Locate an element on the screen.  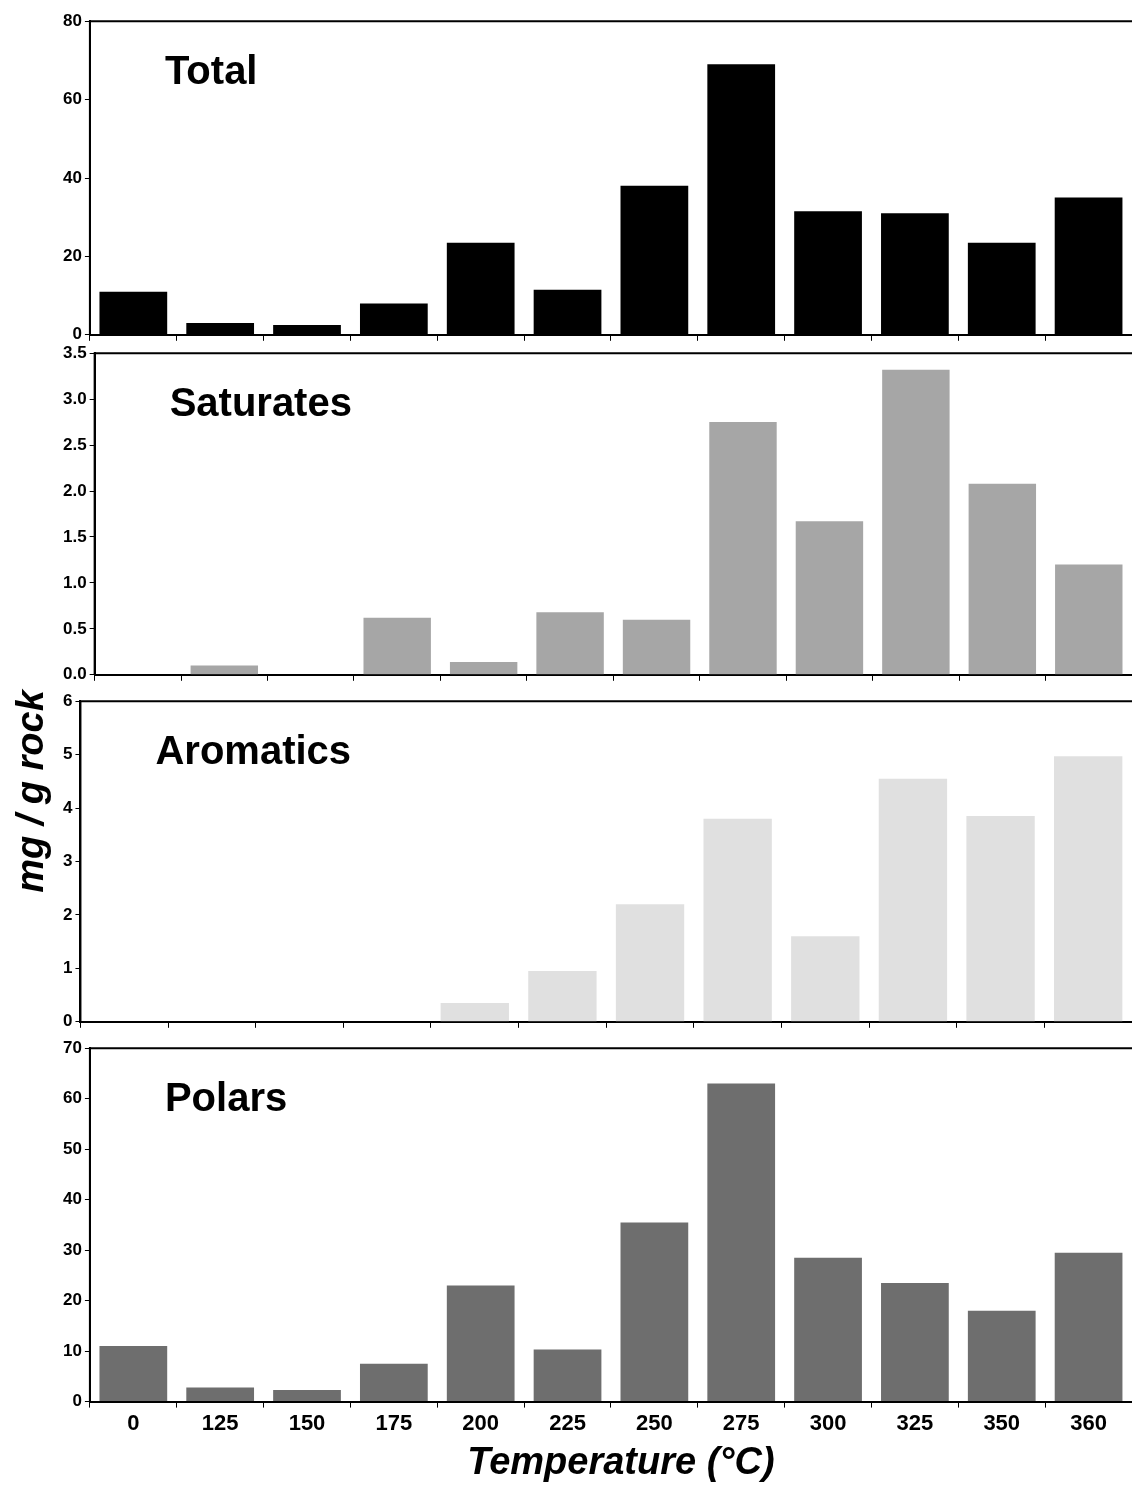
y-tick-label: 80 is located at coordinates (72, 20).